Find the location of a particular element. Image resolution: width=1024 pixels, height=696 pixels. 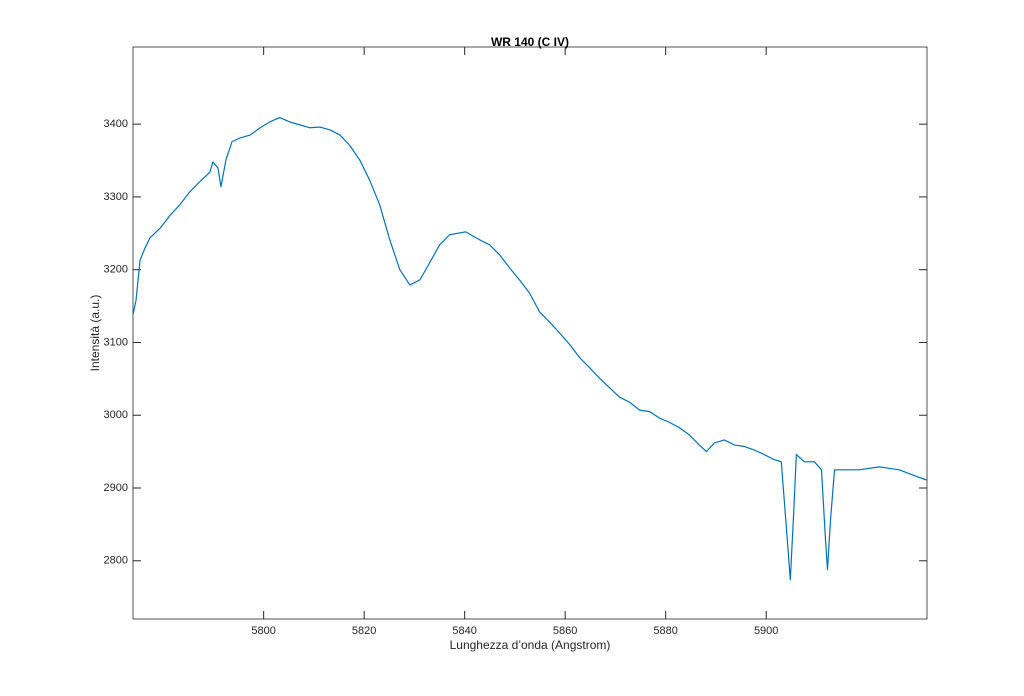

y-axis-label: Intensità (a.u.) is located at coordinates (95, 333).